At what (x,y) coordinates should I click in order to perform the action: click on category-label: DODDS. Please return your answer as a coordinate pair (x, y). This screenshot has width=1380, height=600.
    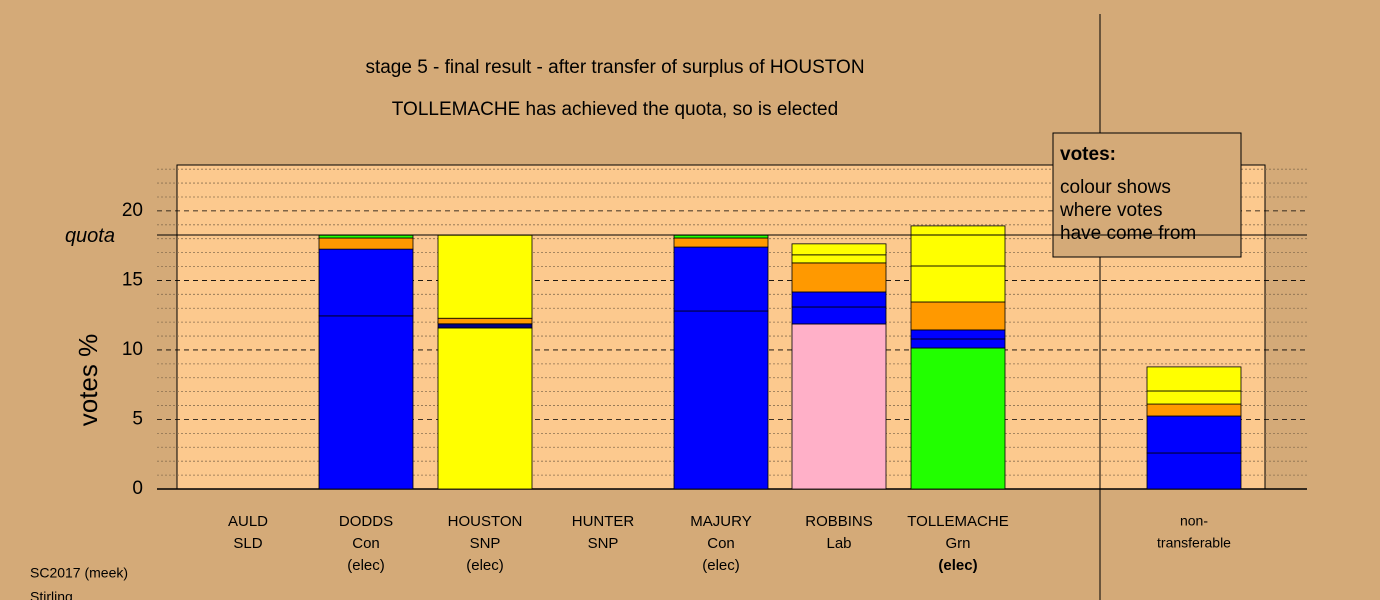
    Looking at the image, I should click on (366, 521).